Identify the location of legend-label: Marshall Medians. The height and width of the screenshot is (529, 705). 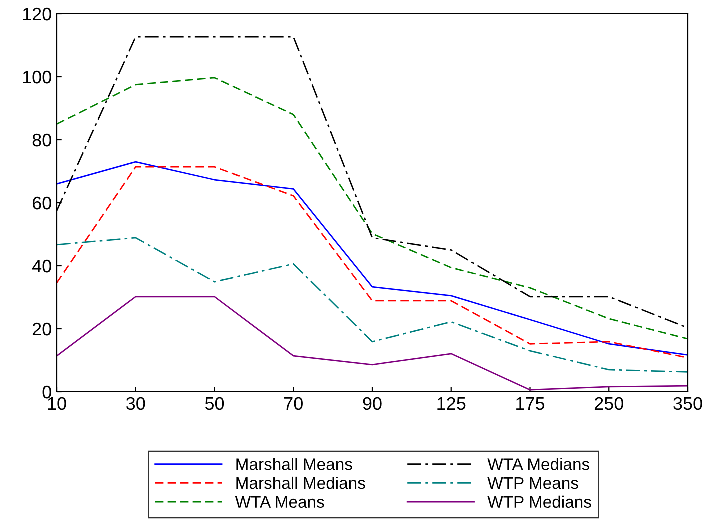
(301, 483).